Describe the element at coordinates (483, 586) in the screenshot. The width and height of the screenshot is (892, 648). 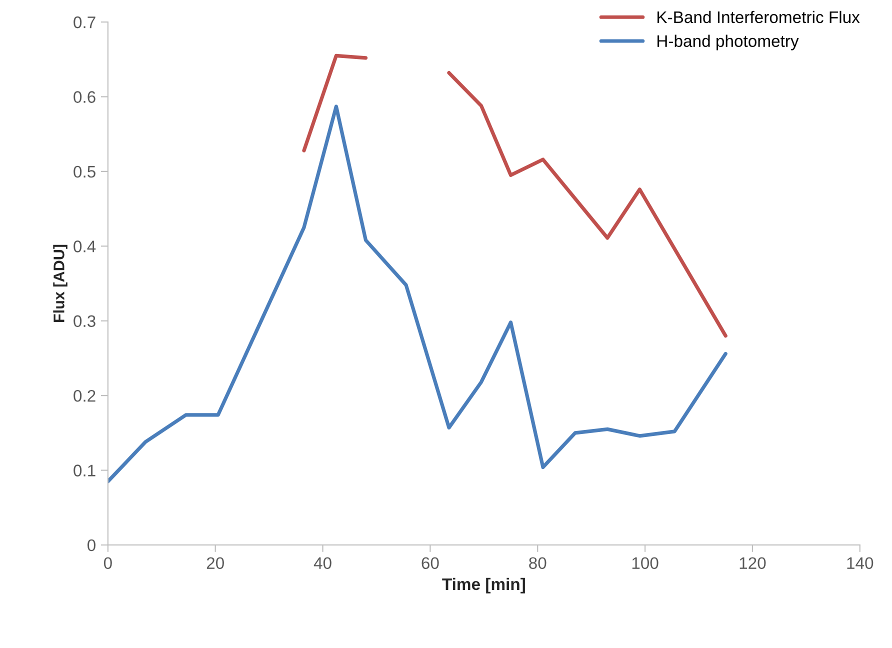
I see `x-axis-title: Time [min]` at that location.